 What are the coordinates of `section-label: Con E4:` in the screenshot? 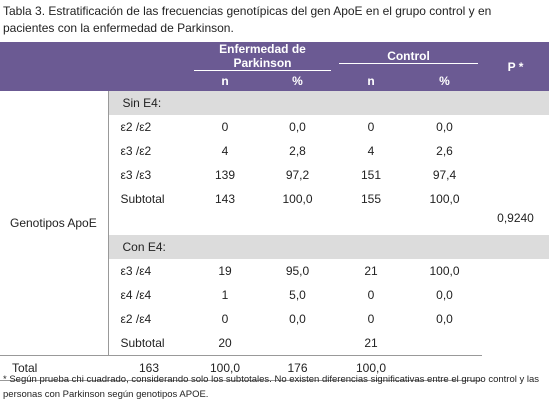 It's located at (328, 247).